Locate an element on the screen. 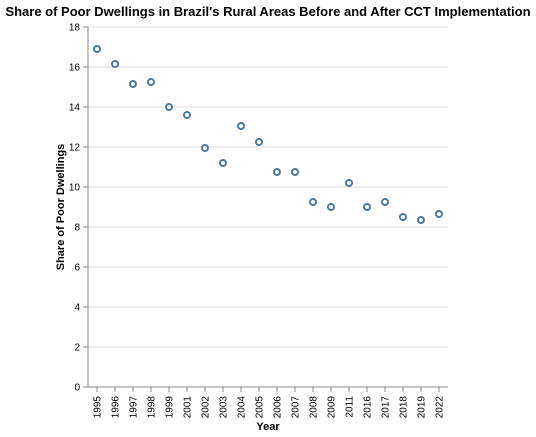 This screenshot has height=437, width=536. data-point-2022 is located at coordinates (439, 214).